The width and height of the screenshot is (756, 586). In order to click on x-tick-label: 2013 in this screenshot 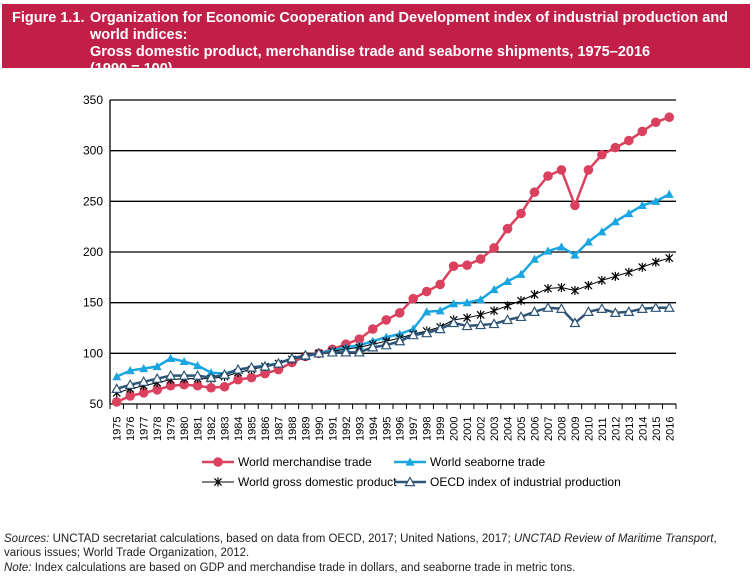, I will do `click(630, 429)`.